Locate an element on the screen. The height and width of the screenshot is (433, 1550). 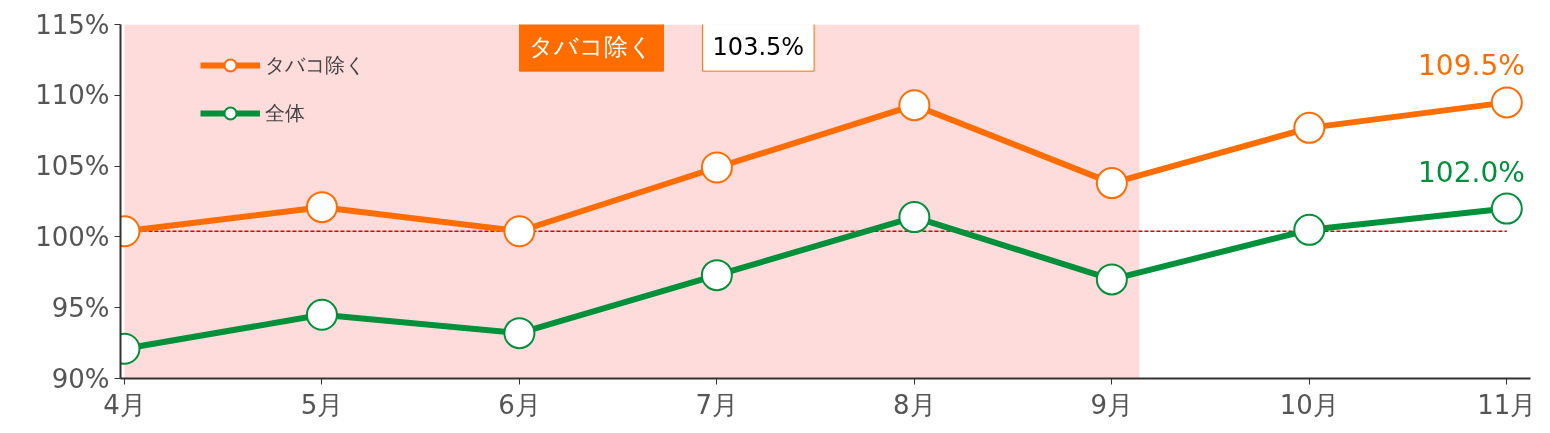
x-tick-label: 10月 is located at coordinates (1309, 404).